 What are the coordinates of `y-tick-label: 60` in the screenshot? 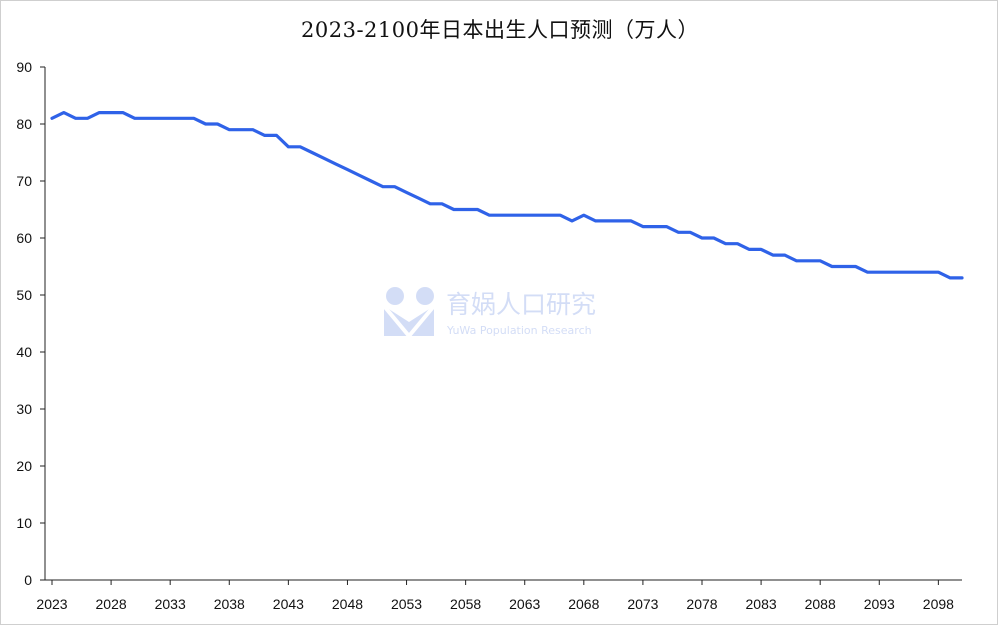 It's located at (24, 238).